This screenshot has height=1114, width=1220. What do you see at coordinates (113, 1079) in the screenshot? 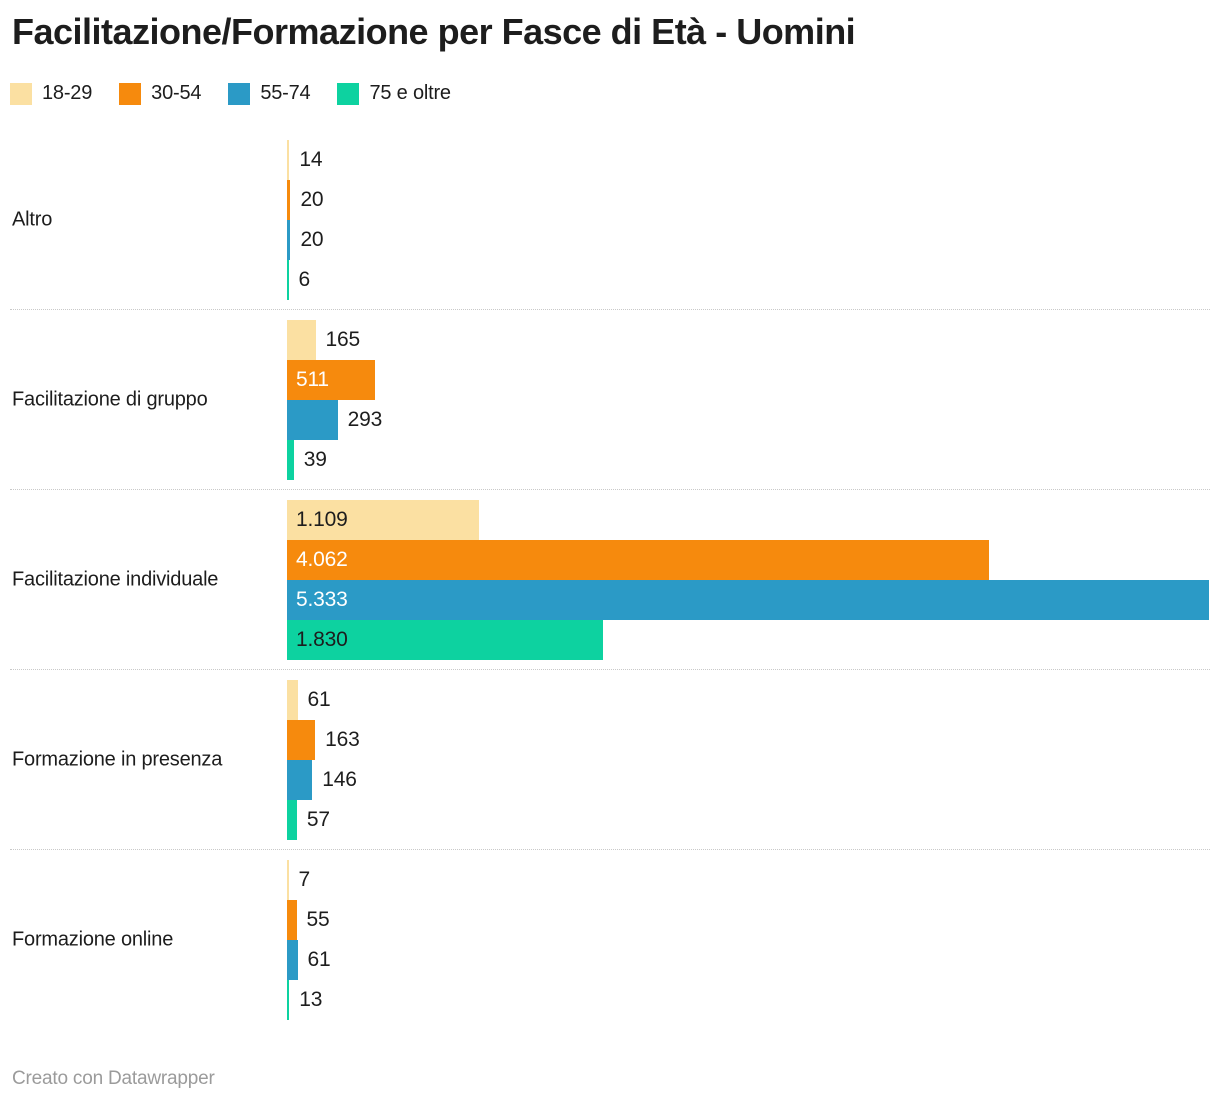
I see `datawrapper-credit-link: Creato con Datawrapper` at bounding box center [113, 1079].